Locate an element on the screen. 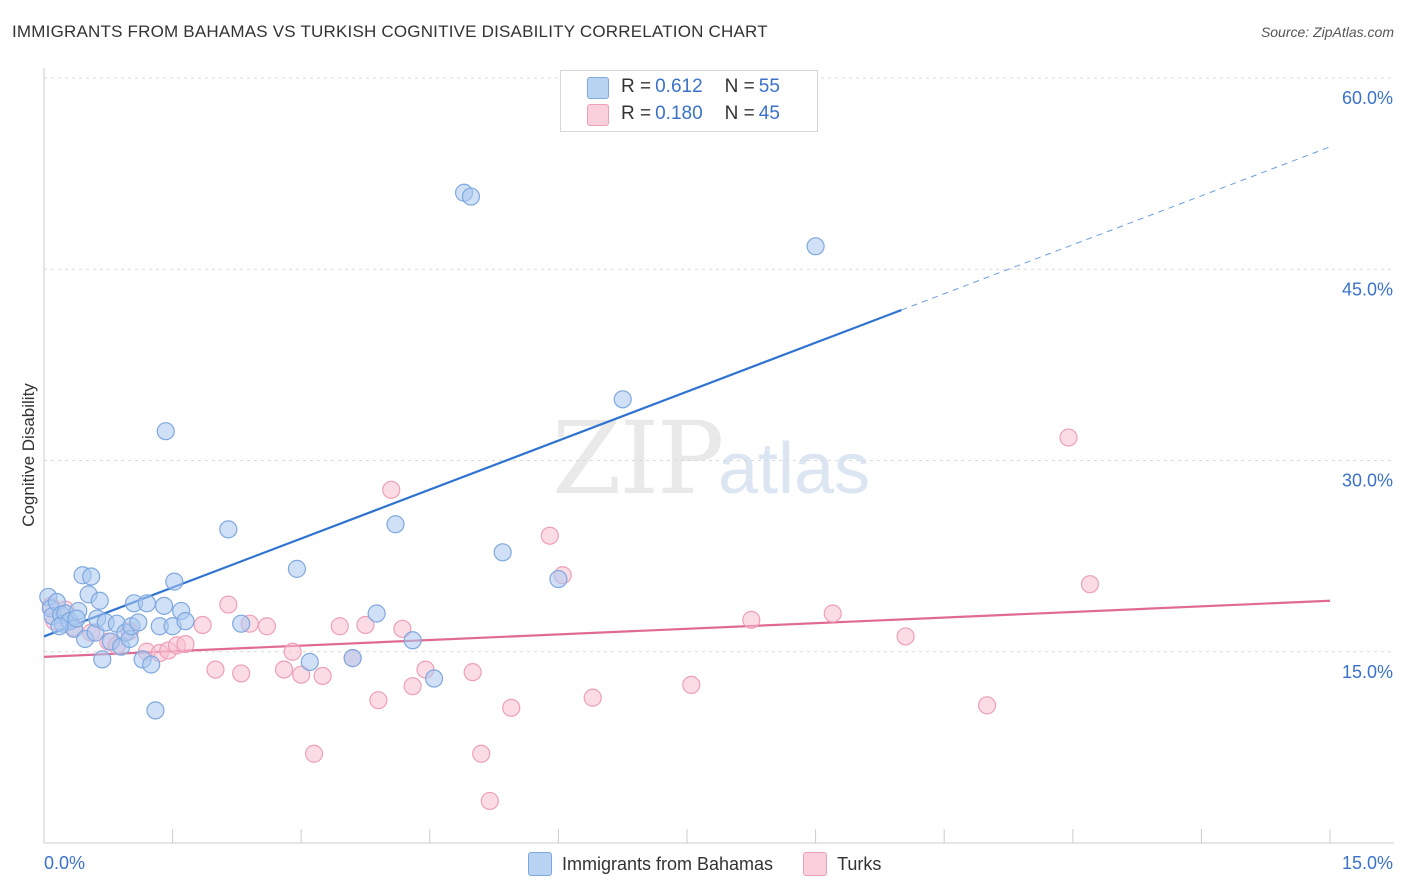  legend-item-bahamas: Immigrants from Bahamas is located at coordinates (650, 864).